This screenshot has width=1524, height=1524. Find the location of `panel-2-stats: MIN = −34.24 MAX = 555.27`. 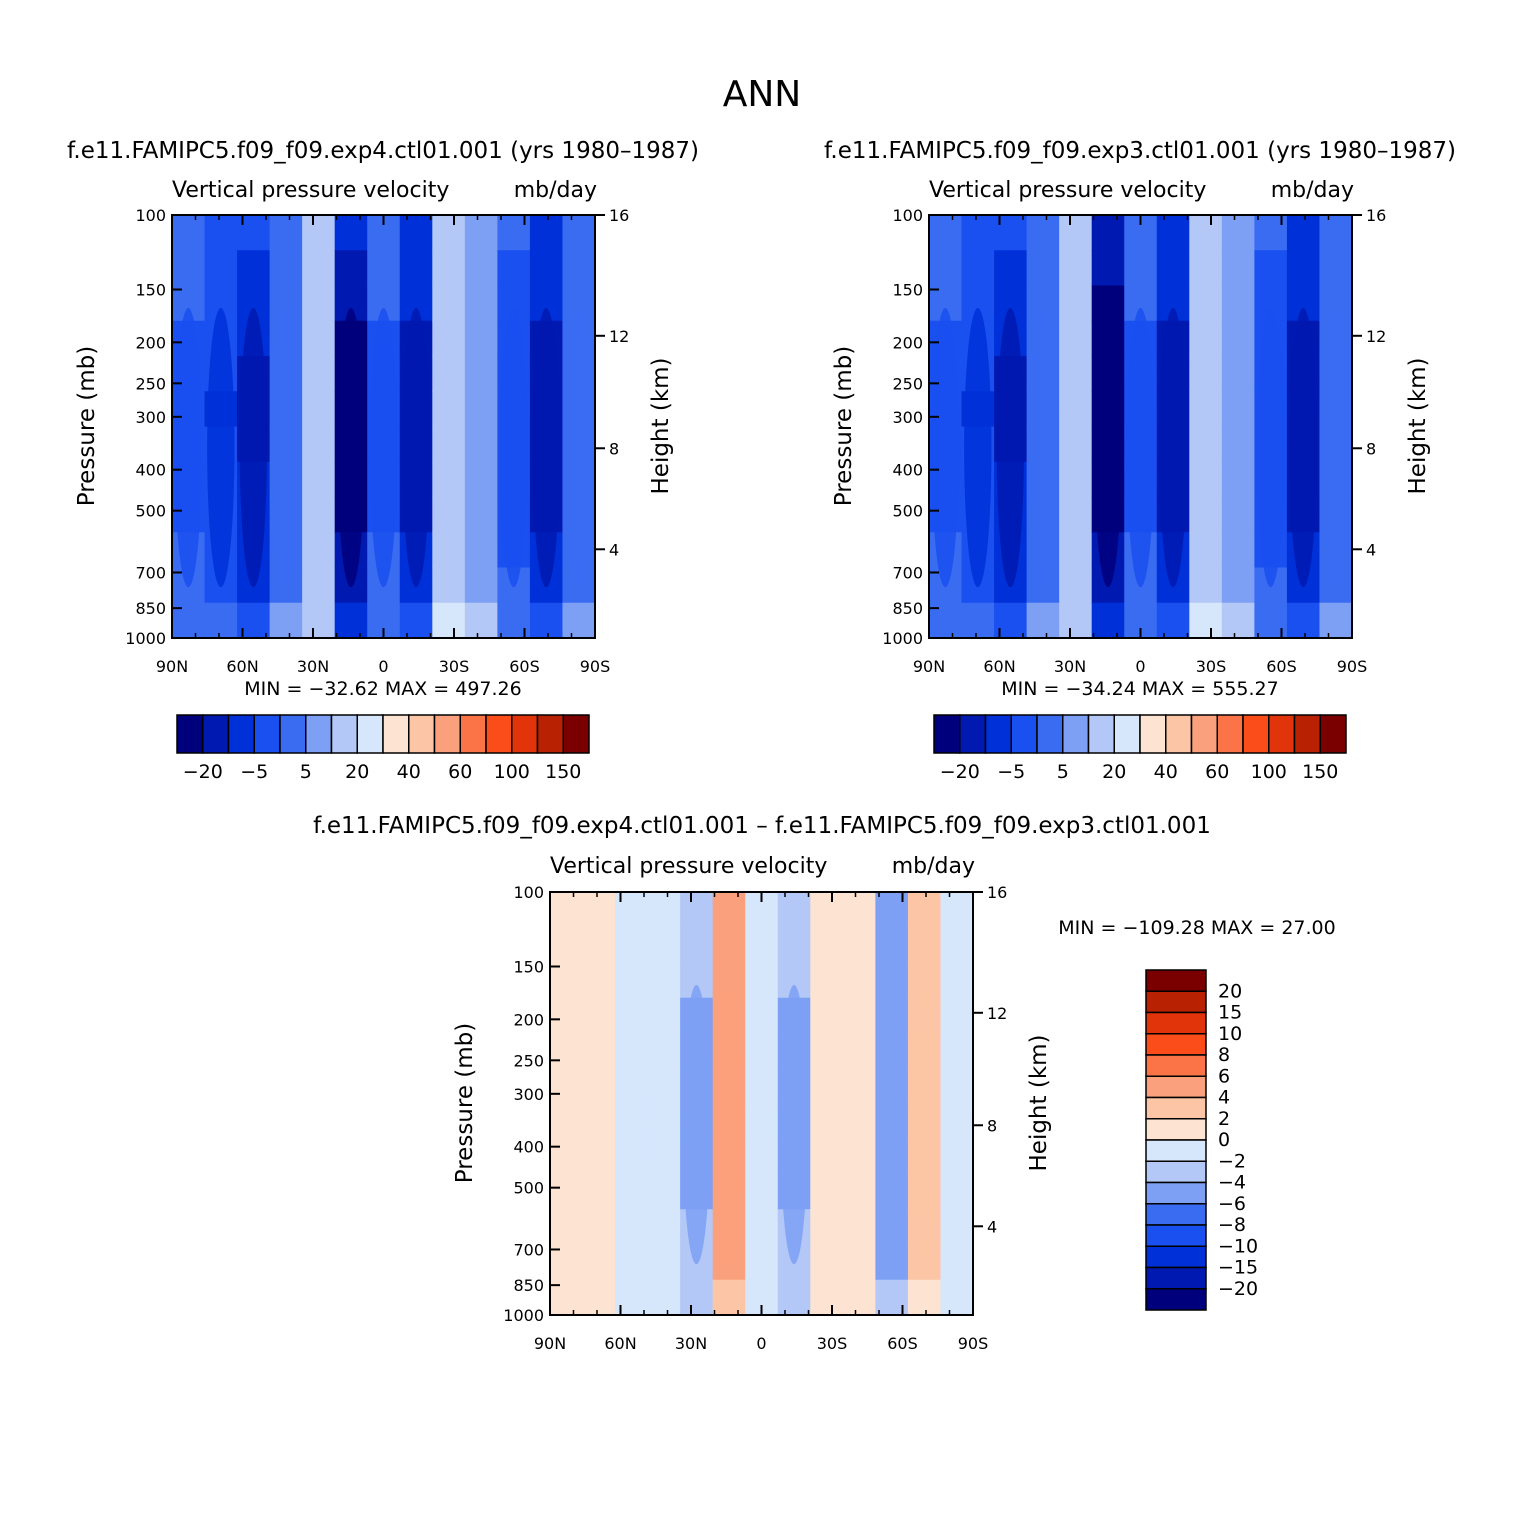

panel-2-stats: MIN = −34.24 MAX = 555.27 is located at coordinates (1139, 689).